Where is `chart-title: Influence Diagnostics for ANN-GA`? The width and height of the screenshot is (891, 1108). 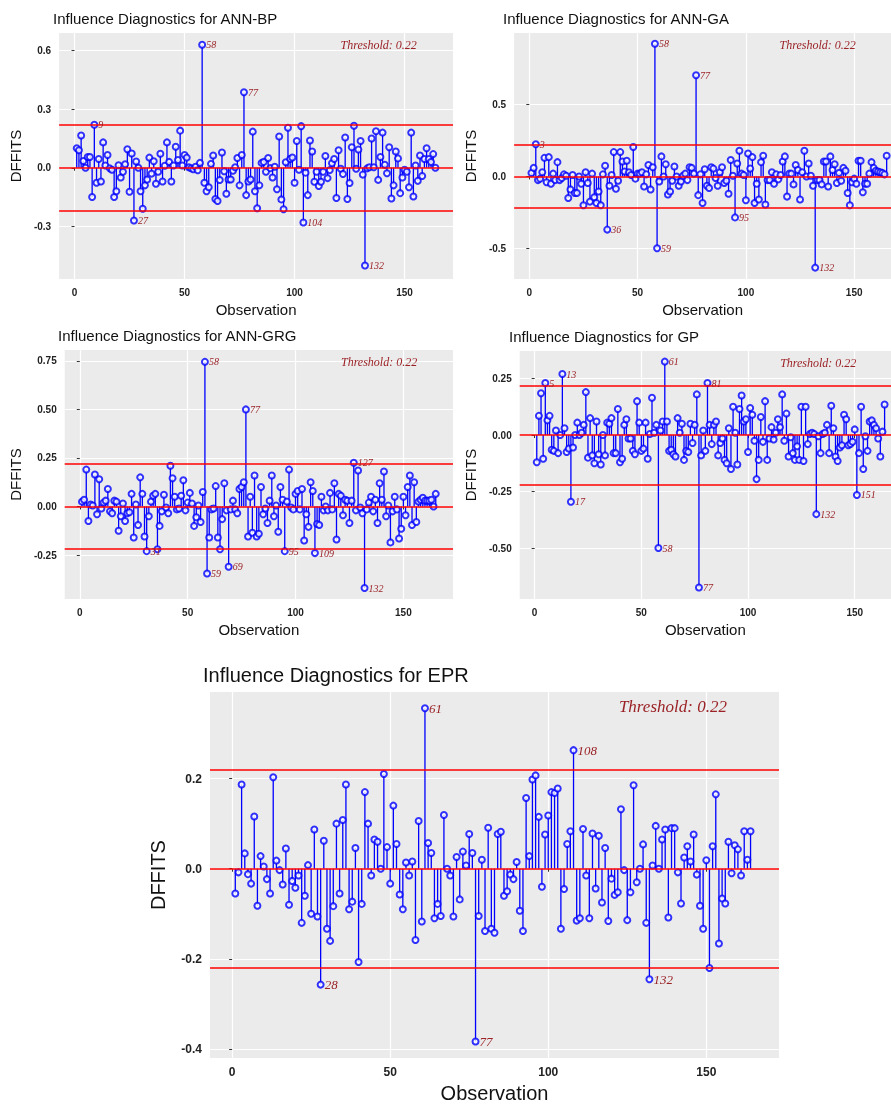 chart-title: Influence Diagnostics for ANN-GA is located at coordinates (616, 18).